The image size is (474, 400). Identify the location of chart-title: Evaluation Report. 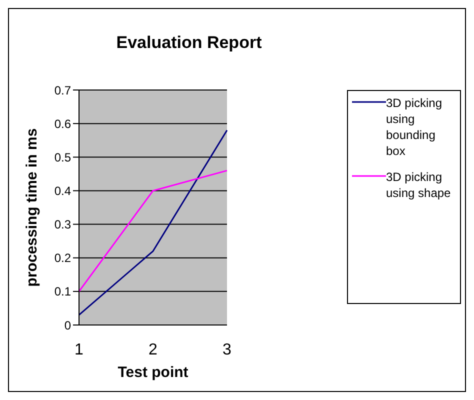
(189, 43).